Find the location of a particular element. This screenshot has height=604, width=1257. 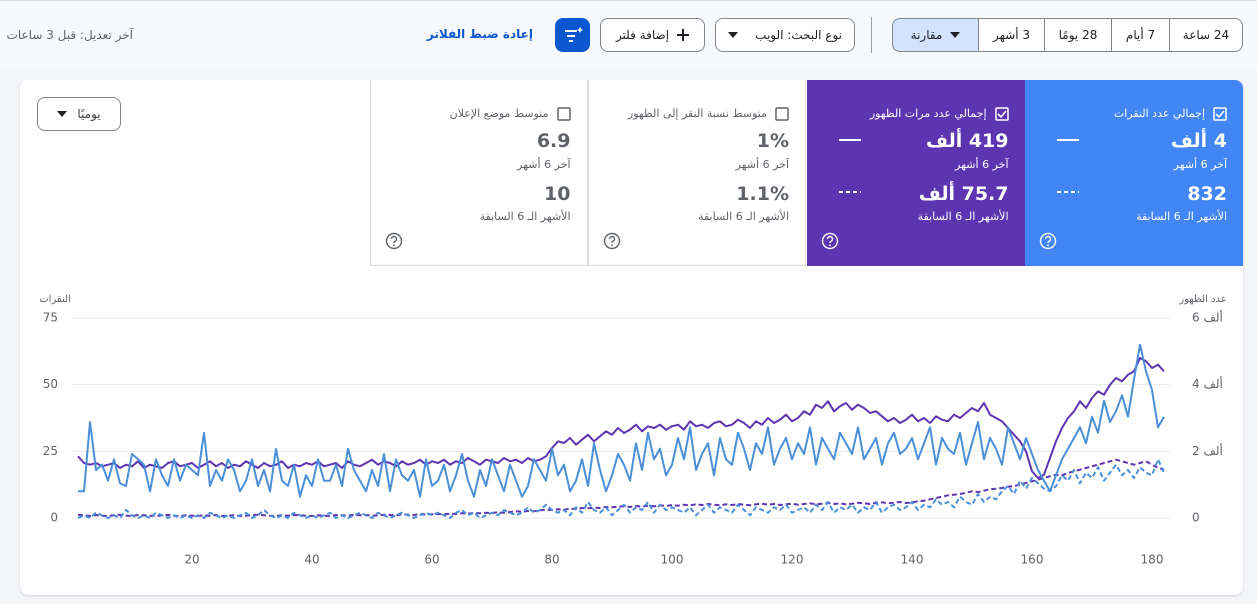

add-filter-button: إضافة فلتر is located at coordinates (652, 35).